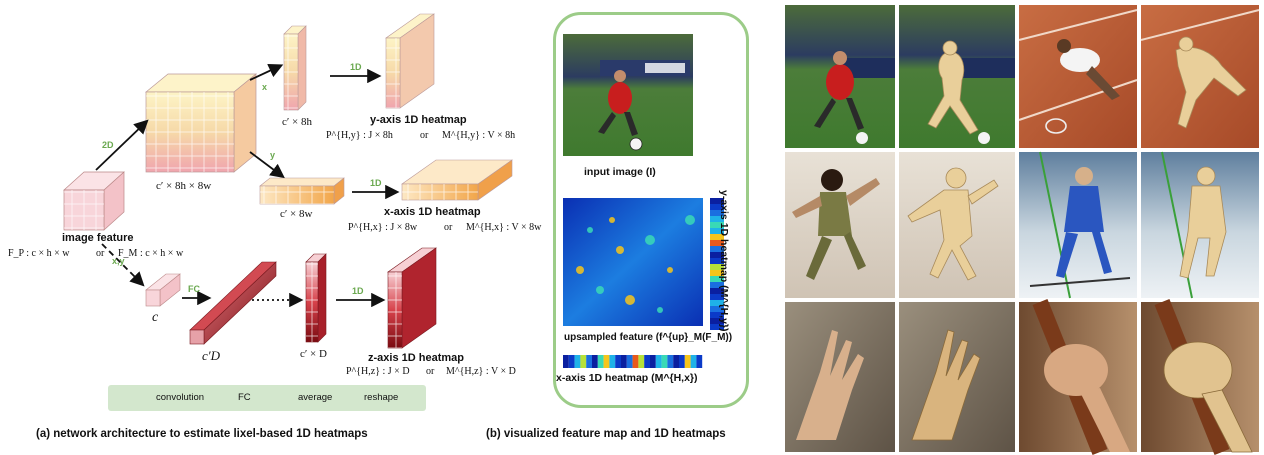  I want to click on x-branch-dim: c′ × 8w, so click(296, 214).